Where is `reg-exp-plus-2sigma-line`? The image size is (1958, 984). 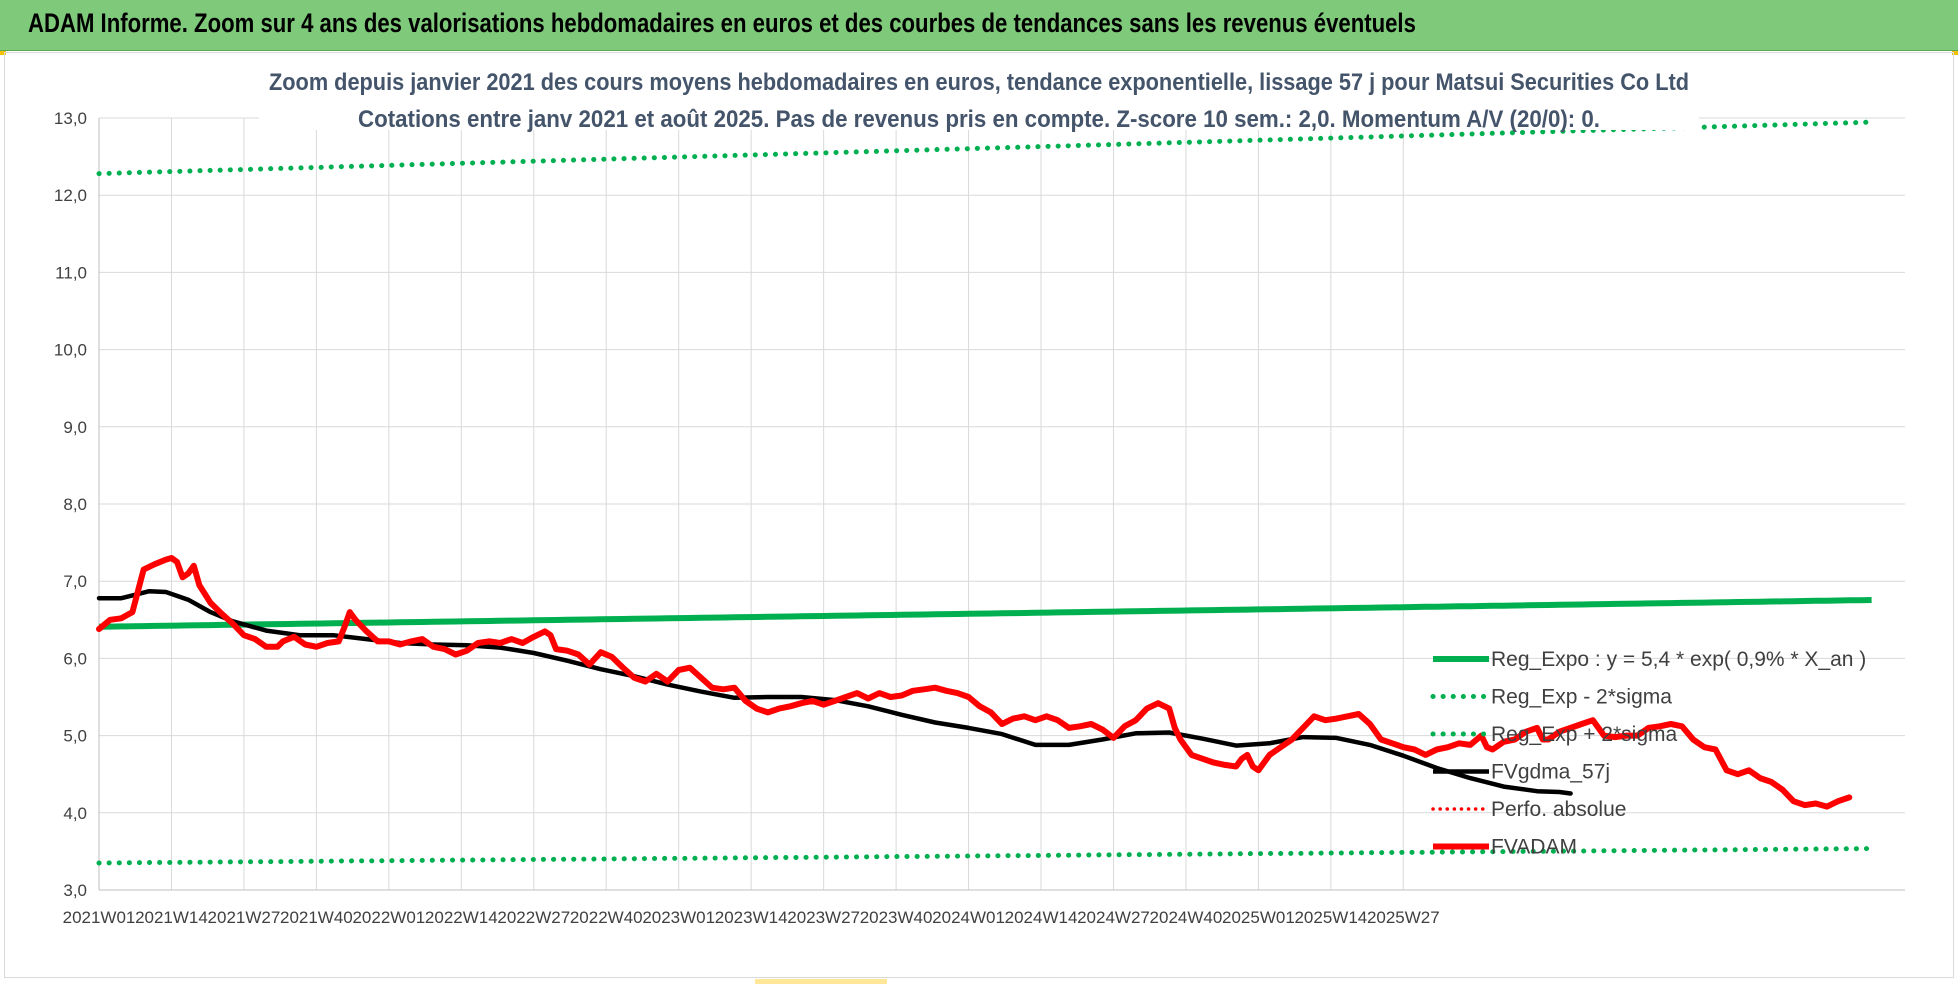 reg-exp-plus-2sigma-line is located at coordinates (985, 148).